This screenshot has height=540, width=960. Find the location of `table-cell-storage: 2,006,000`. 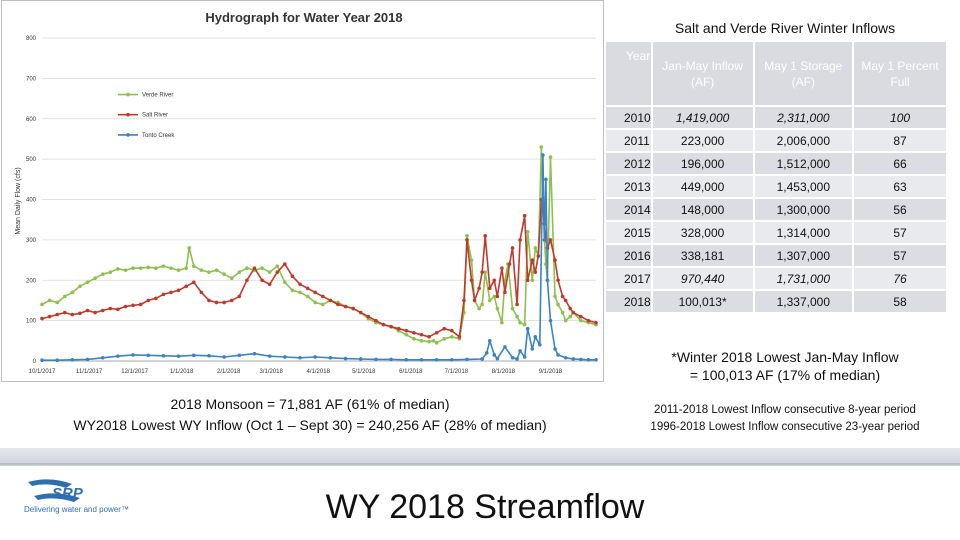

table-cell-storage: 2,006,000 is located at coordinates (803, 140).